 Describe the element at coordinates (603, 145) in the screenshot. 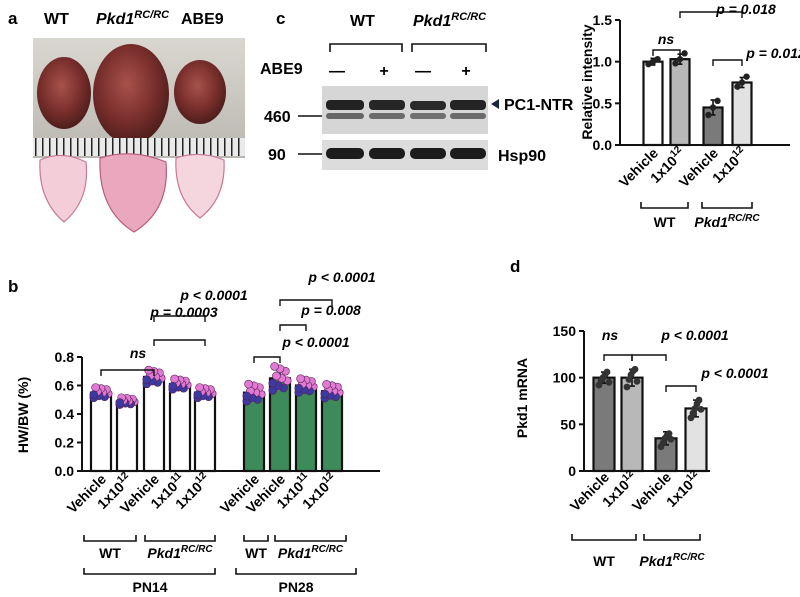

I see `c-y-tick-label: 0.0` at that location.